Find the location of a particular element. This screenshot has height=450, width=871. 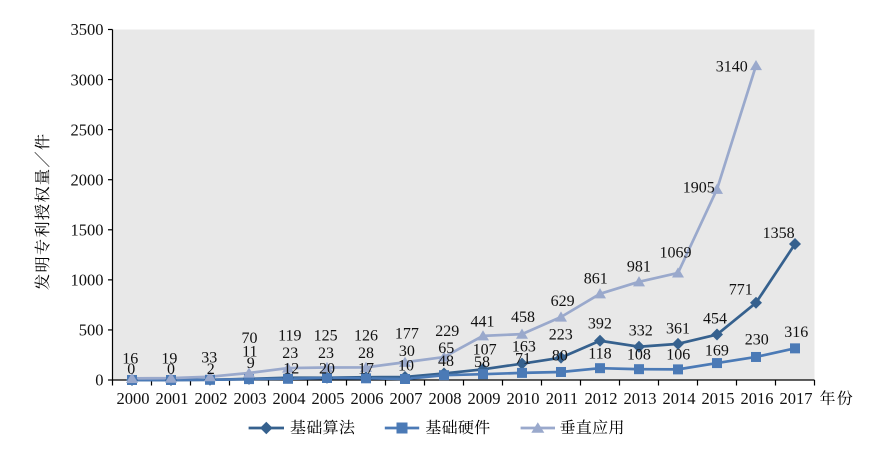

svg-text: 20 is located at coordinates (327, 369).